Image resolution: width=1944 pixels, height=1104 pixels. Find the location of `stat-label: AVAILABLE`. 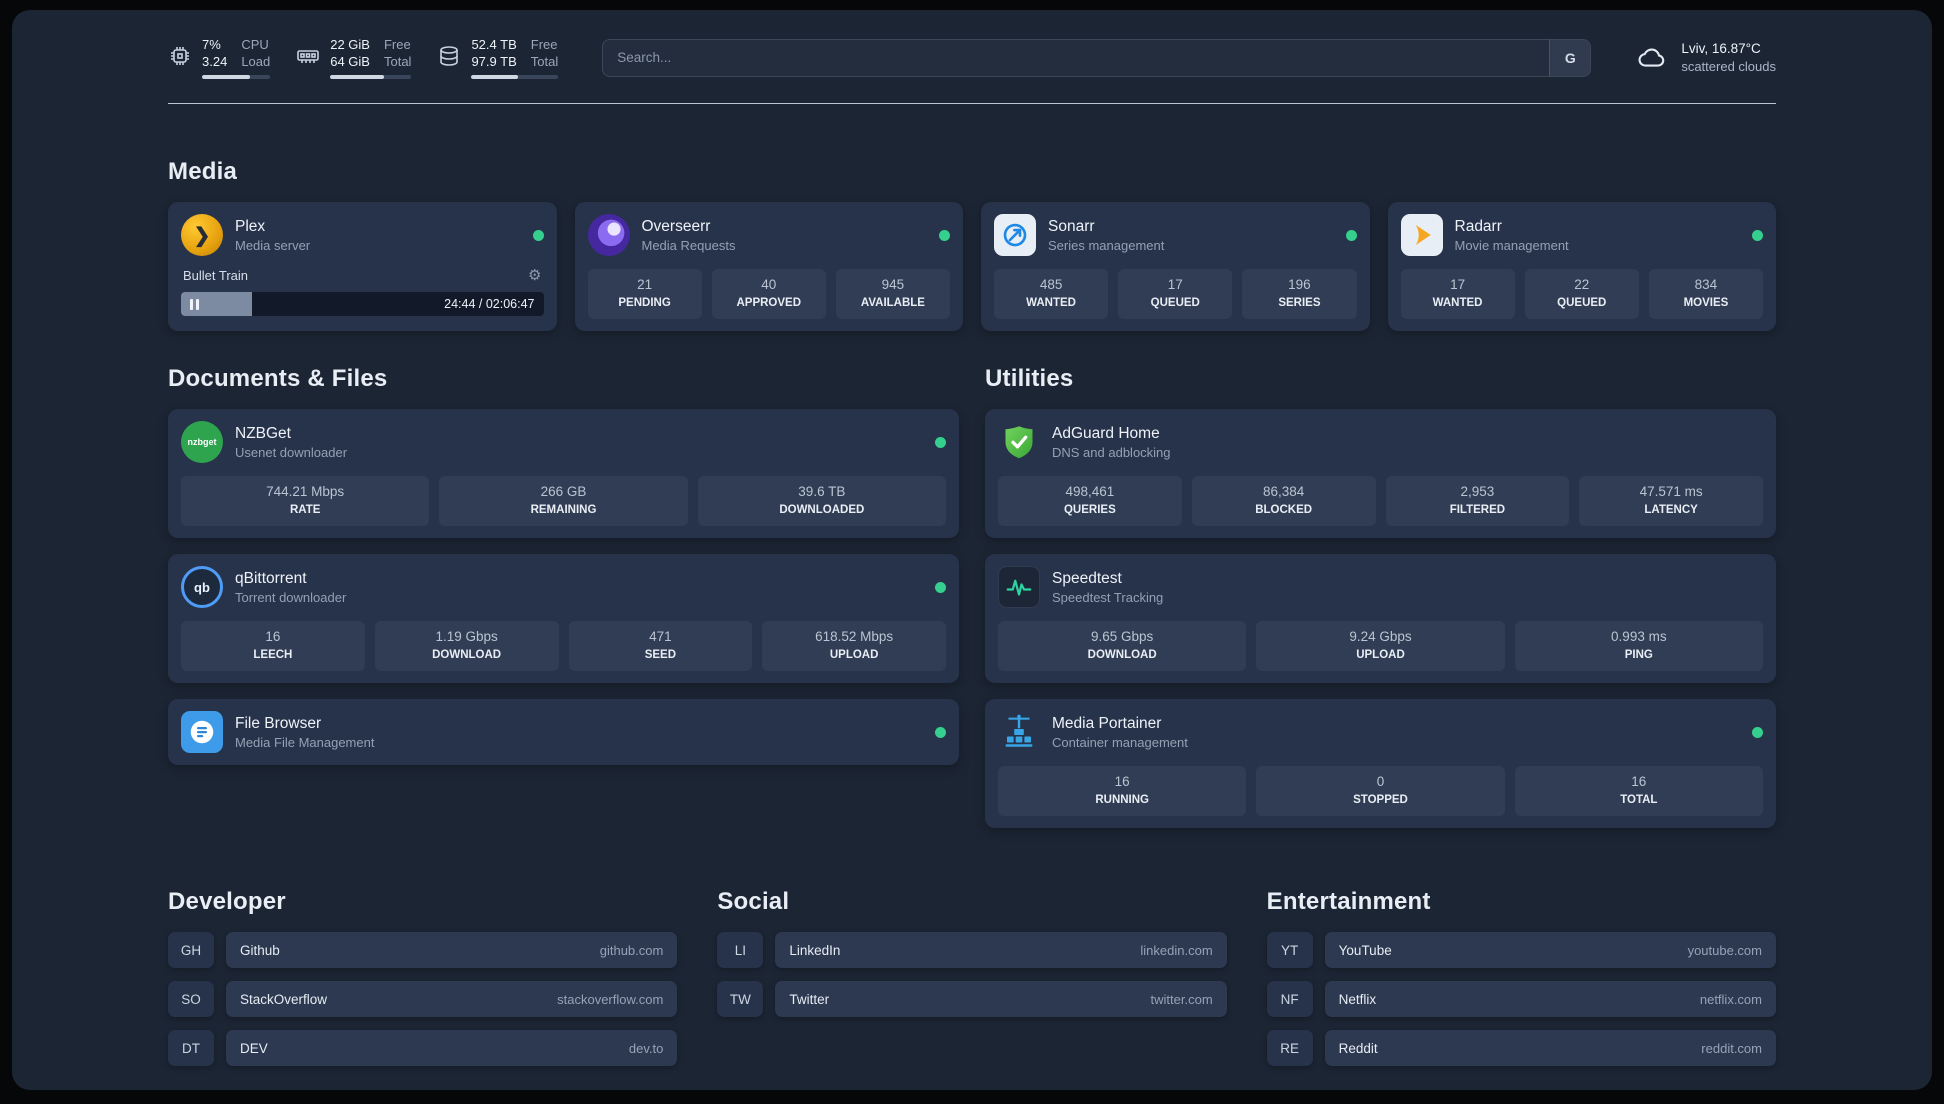

stat-label: AVAILABLE is located at coordinates (892, 303).